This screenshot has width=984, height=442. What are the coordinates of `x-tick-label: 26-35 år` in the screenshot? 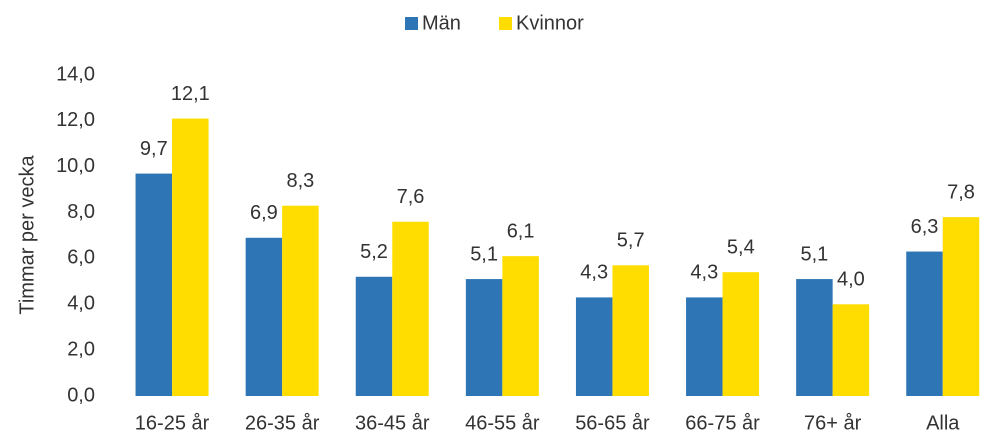 It's located at (282, 423).